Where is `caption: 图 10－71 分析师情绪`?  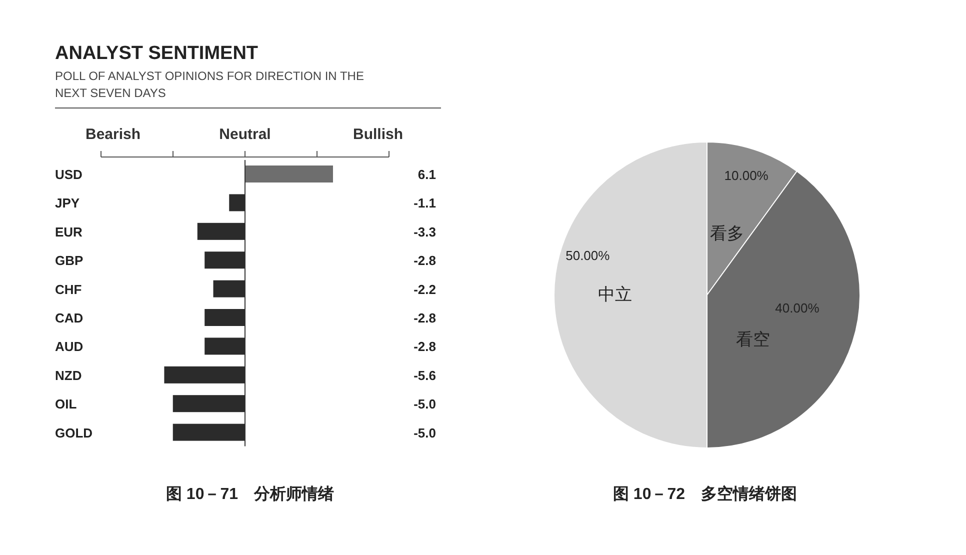
caption: 图 10－71 分析师情绪 is located at coordinates (250, 494).